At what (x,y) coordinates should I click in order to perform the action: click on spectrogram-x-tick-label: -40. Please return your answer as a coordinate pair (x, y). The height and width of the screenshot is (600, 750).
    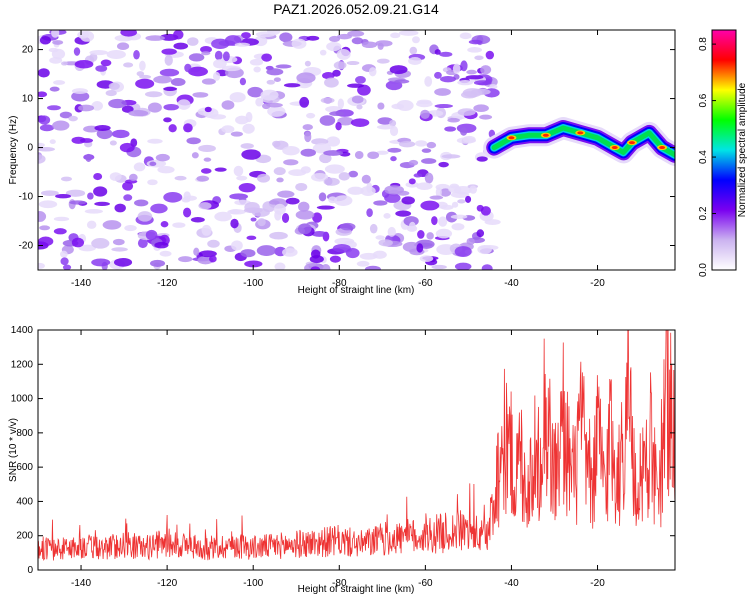
    Looking at the image, I should click on (511, 283).